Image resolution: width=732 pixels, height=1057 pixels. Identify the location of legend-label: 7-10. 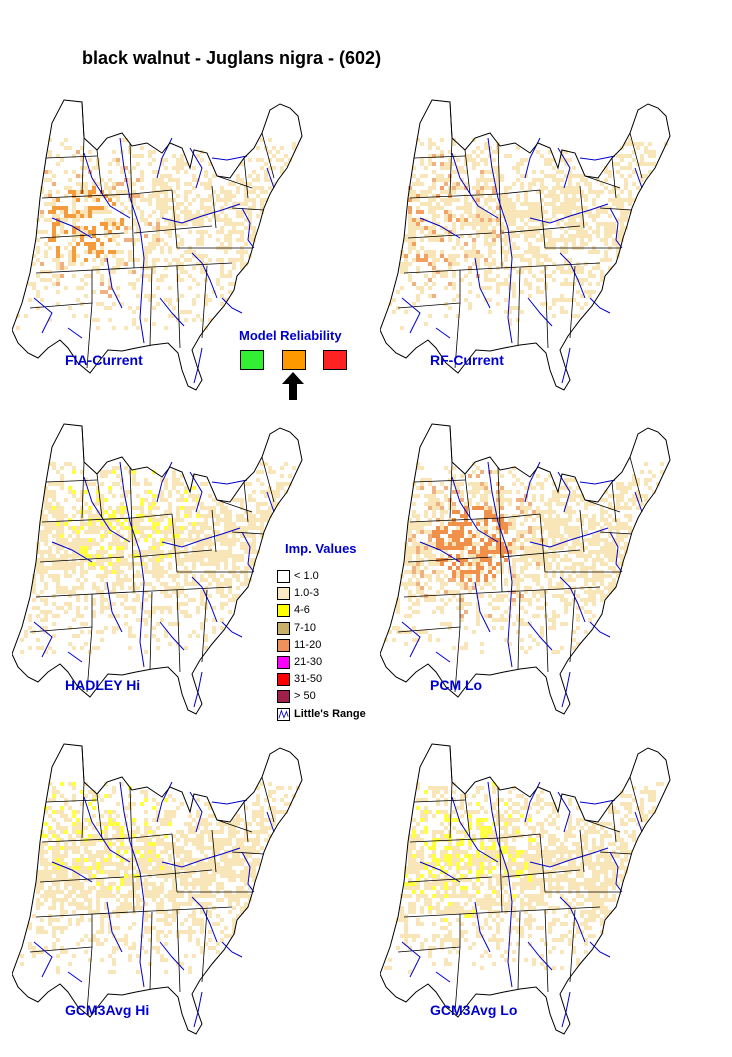
(305, 627).